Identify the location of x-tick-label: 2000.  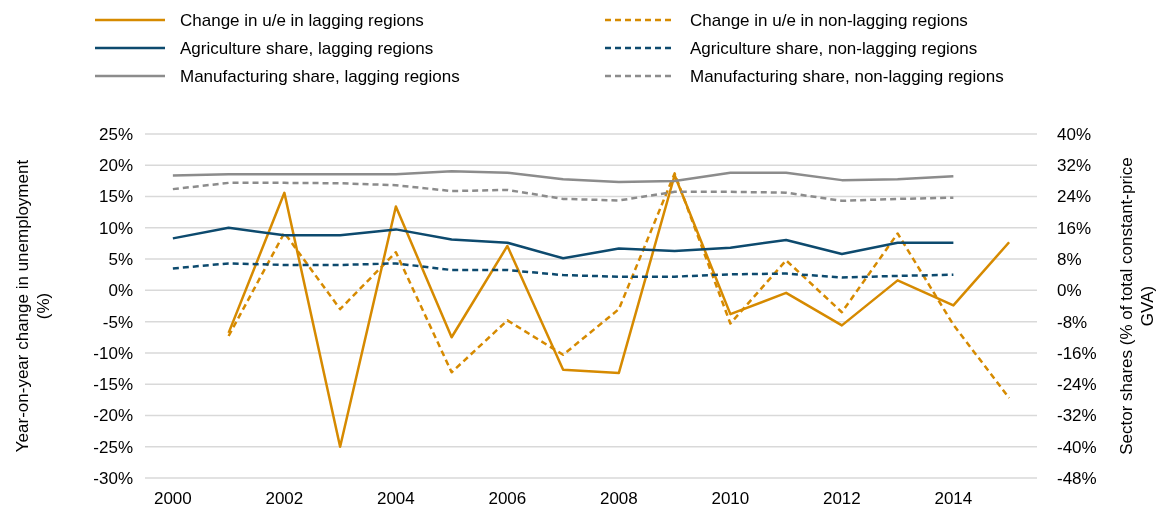
(172, 498).